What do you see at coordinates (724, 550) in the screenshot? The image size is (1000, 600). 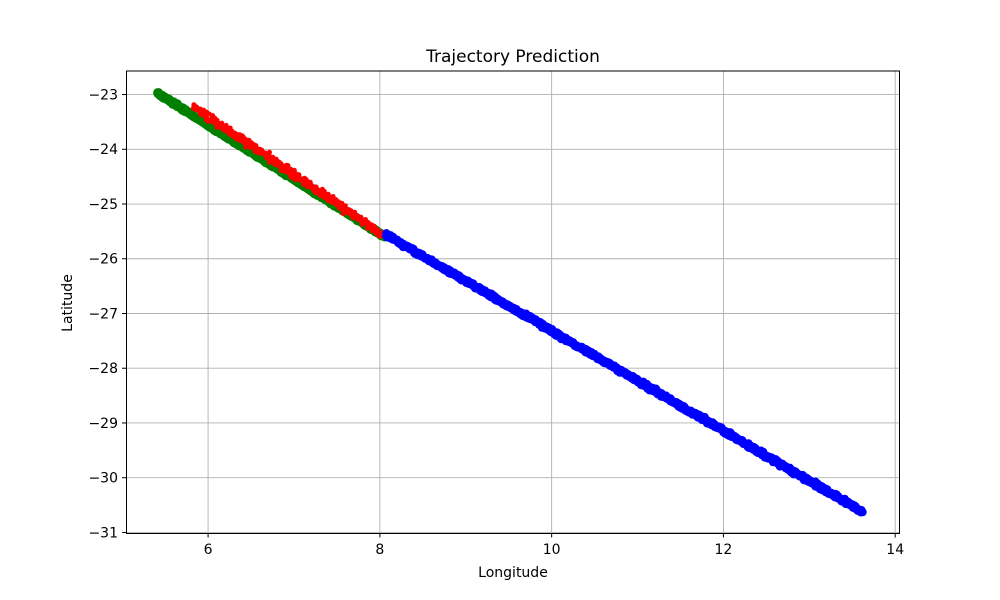 I see `x-tick-label: 12` at bounding box center [724, 550].